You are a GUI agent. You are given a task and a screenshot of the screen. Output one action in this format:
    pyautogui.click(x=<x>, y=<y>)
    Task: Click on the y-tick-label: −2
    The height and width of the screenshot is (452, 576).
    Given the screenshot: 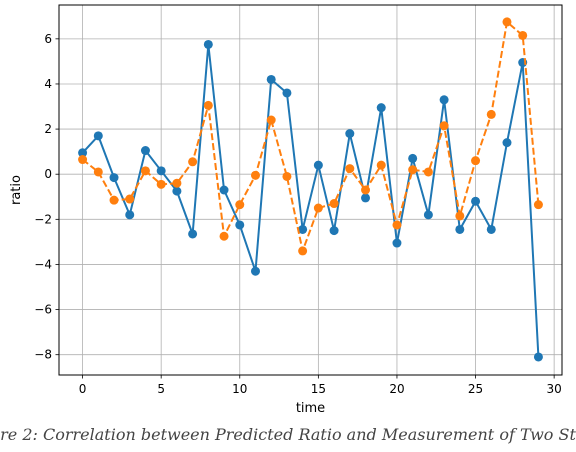 What is the action you would take?
    pyautogui.click(x=43, y=219)
    